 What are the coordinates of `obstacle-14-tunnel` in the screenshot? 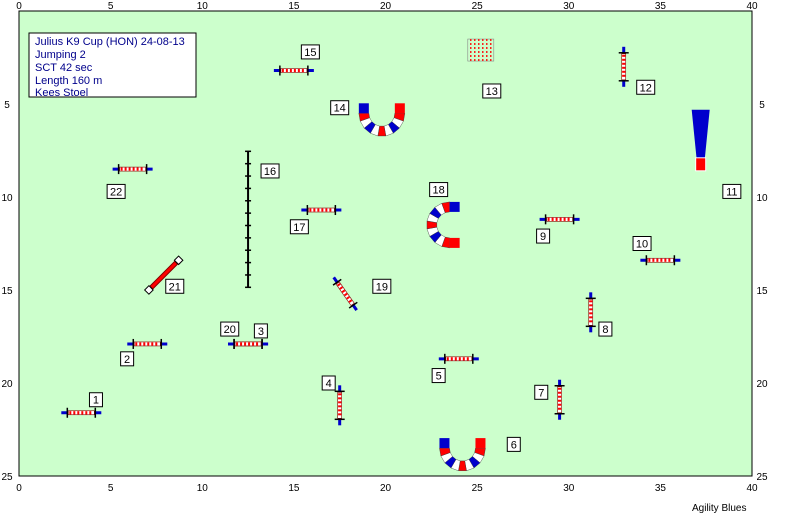 It's located at (382, 120).